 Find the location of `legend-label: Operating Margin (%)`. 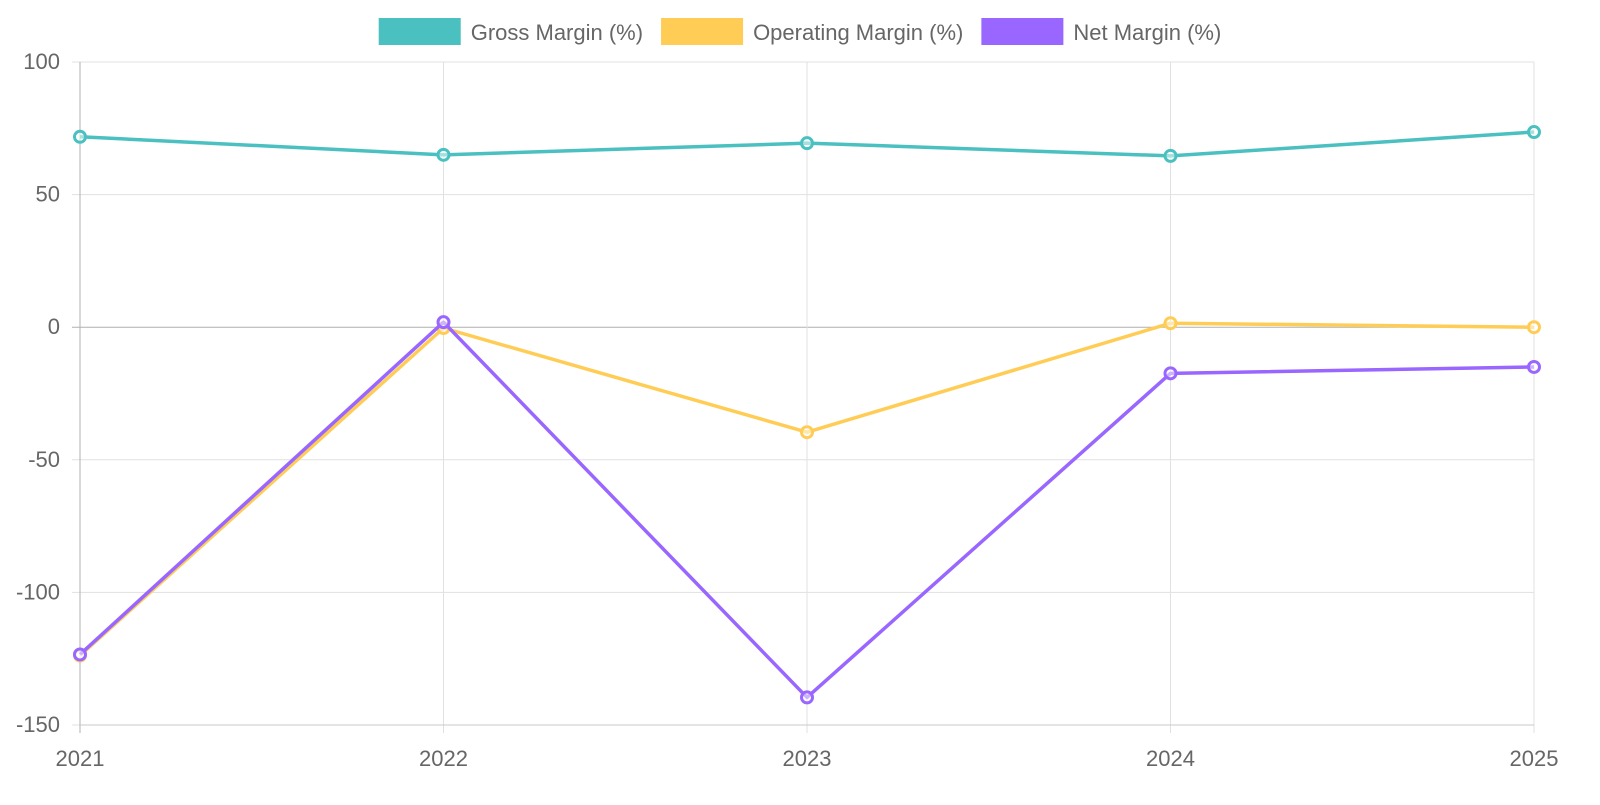

legend-label: Operating Margin (%) is located at coordinates (858, 32).